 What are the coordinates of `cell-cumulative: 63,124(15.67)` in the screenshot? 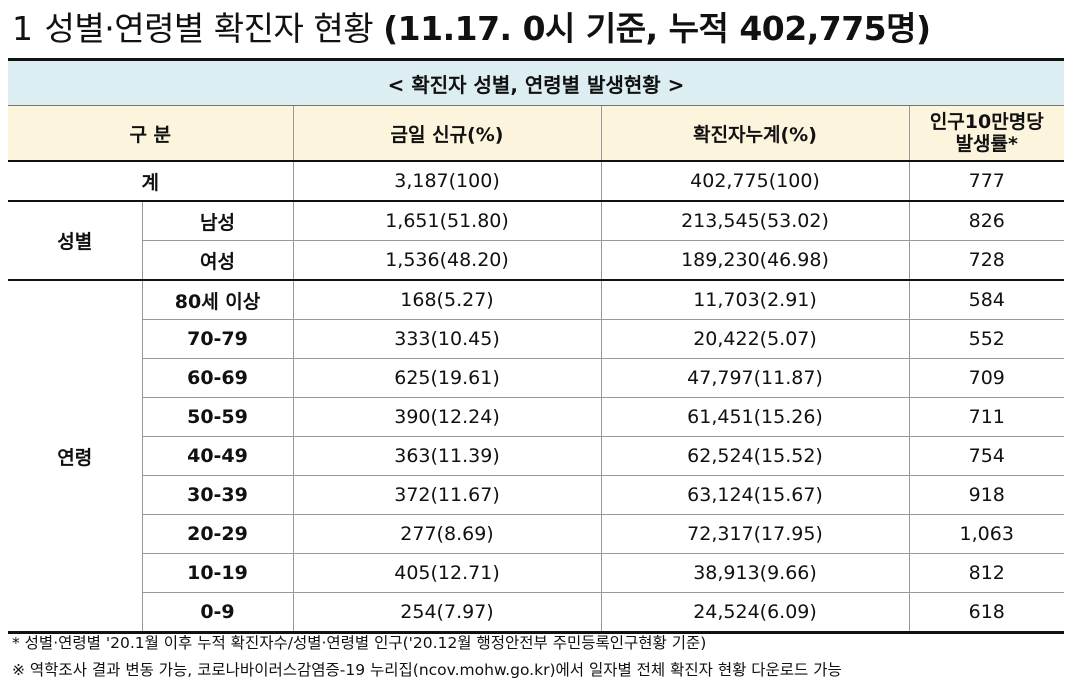 It's located at (755, 495).